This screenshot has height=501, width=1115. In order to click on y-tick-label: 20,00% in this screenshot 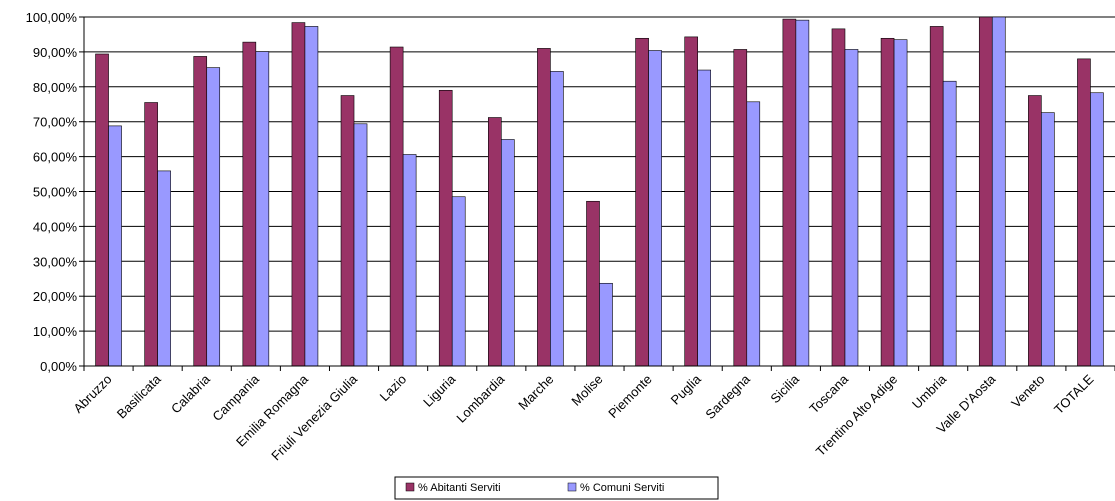, I will do `click(55, 296)`.